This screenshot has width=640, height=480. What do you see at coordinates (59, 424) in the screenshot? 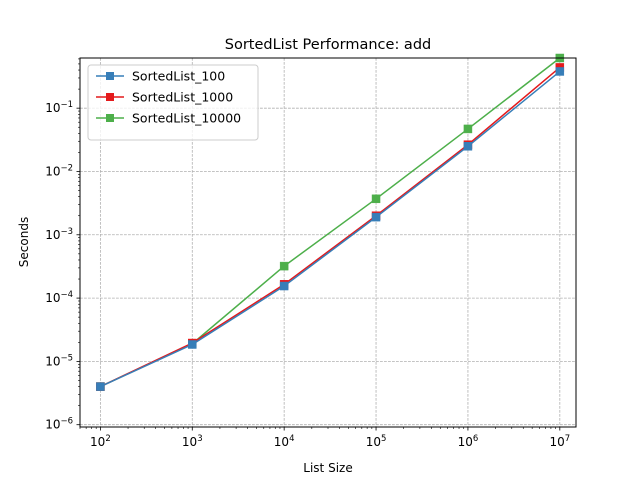
I see `y-tick-label: 10⁻⁶` at bounding box center [59, 424].